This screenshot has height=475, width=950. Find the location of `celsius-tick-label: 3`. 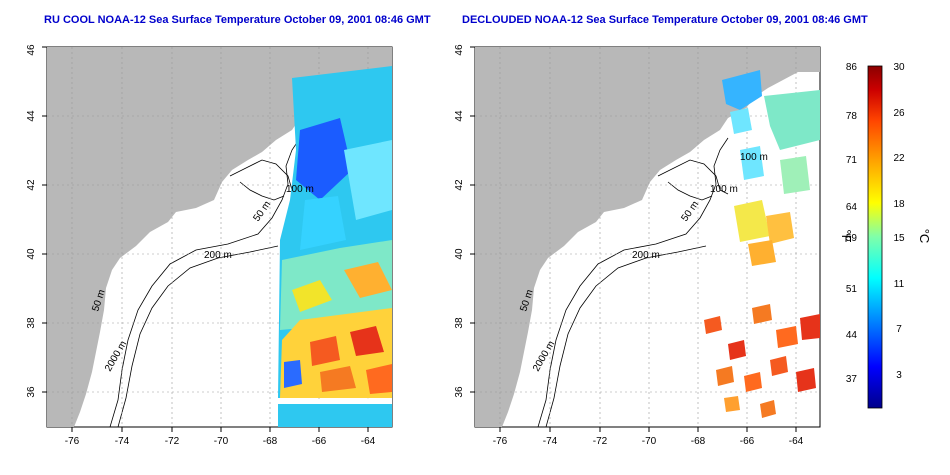

celsius-tick-label: 3 is located at coordinates (899, 375).